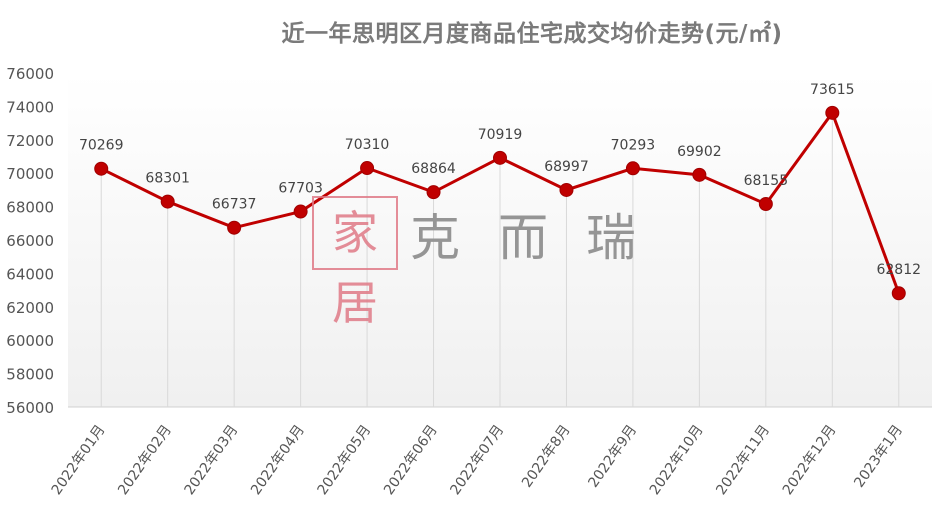  I want to click on y-tick-label: 72000, so click(30, 141).